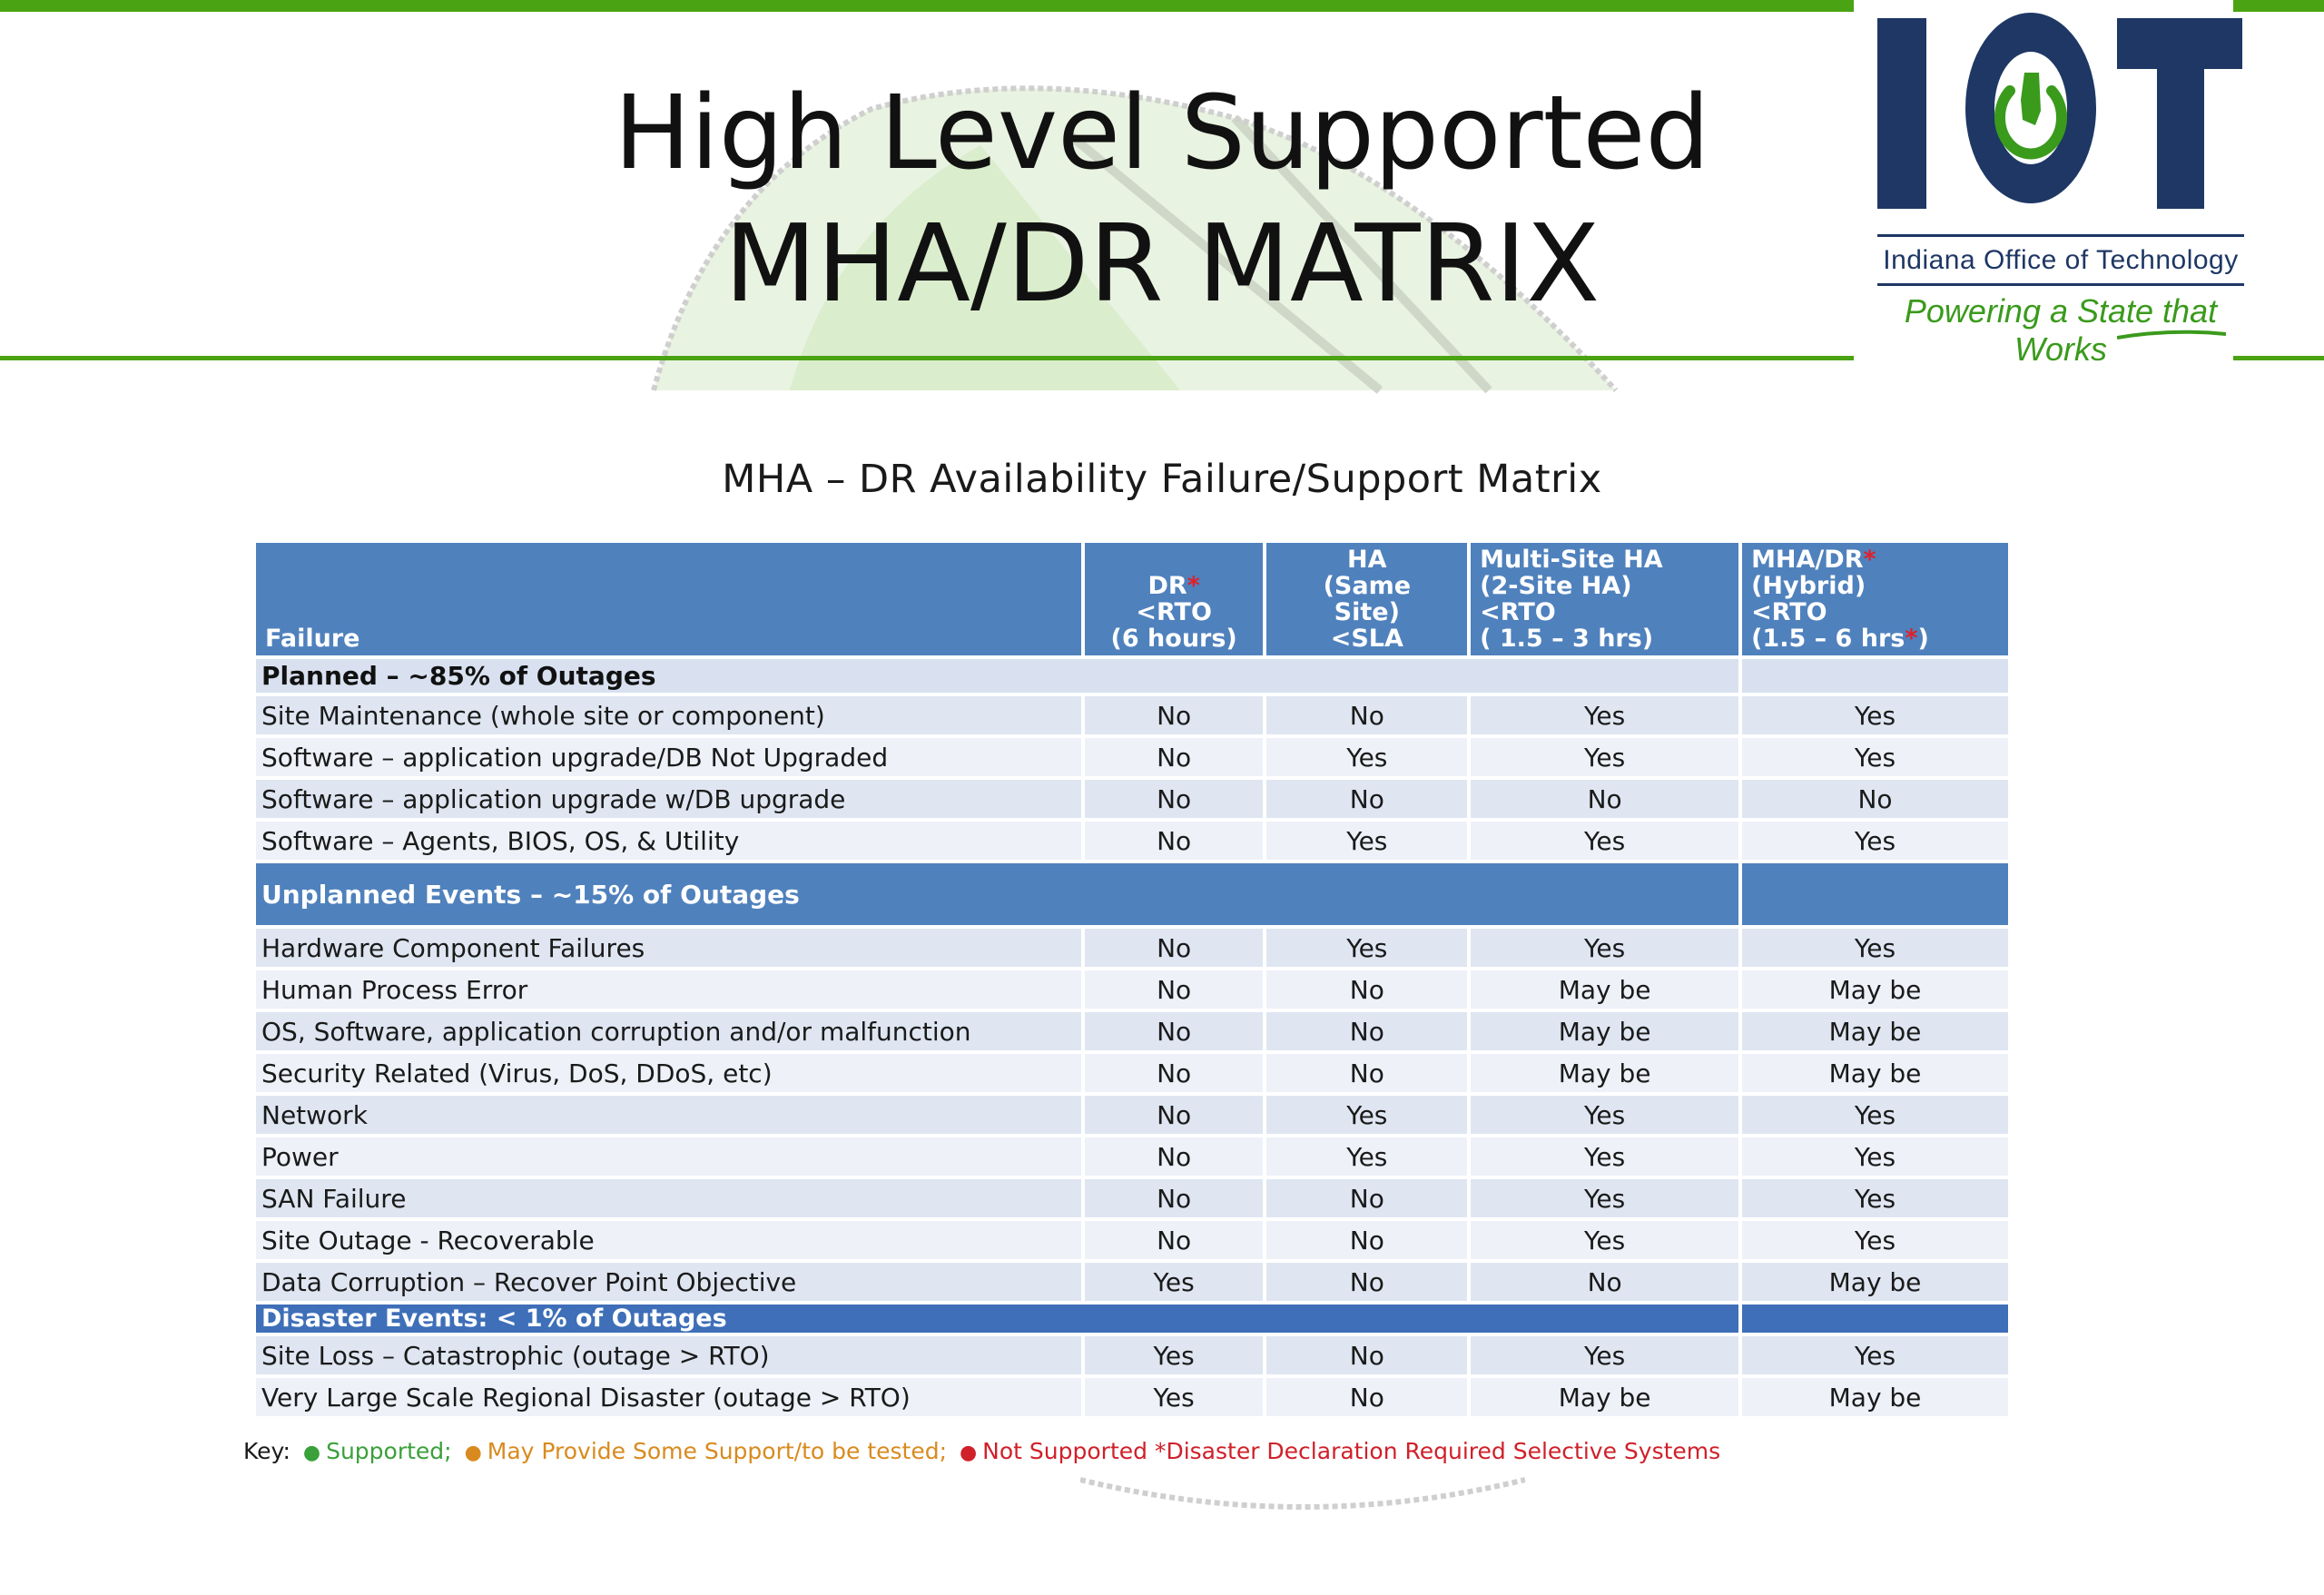  I want to click on failure-label: SAN Failure, so click(668, 1198).